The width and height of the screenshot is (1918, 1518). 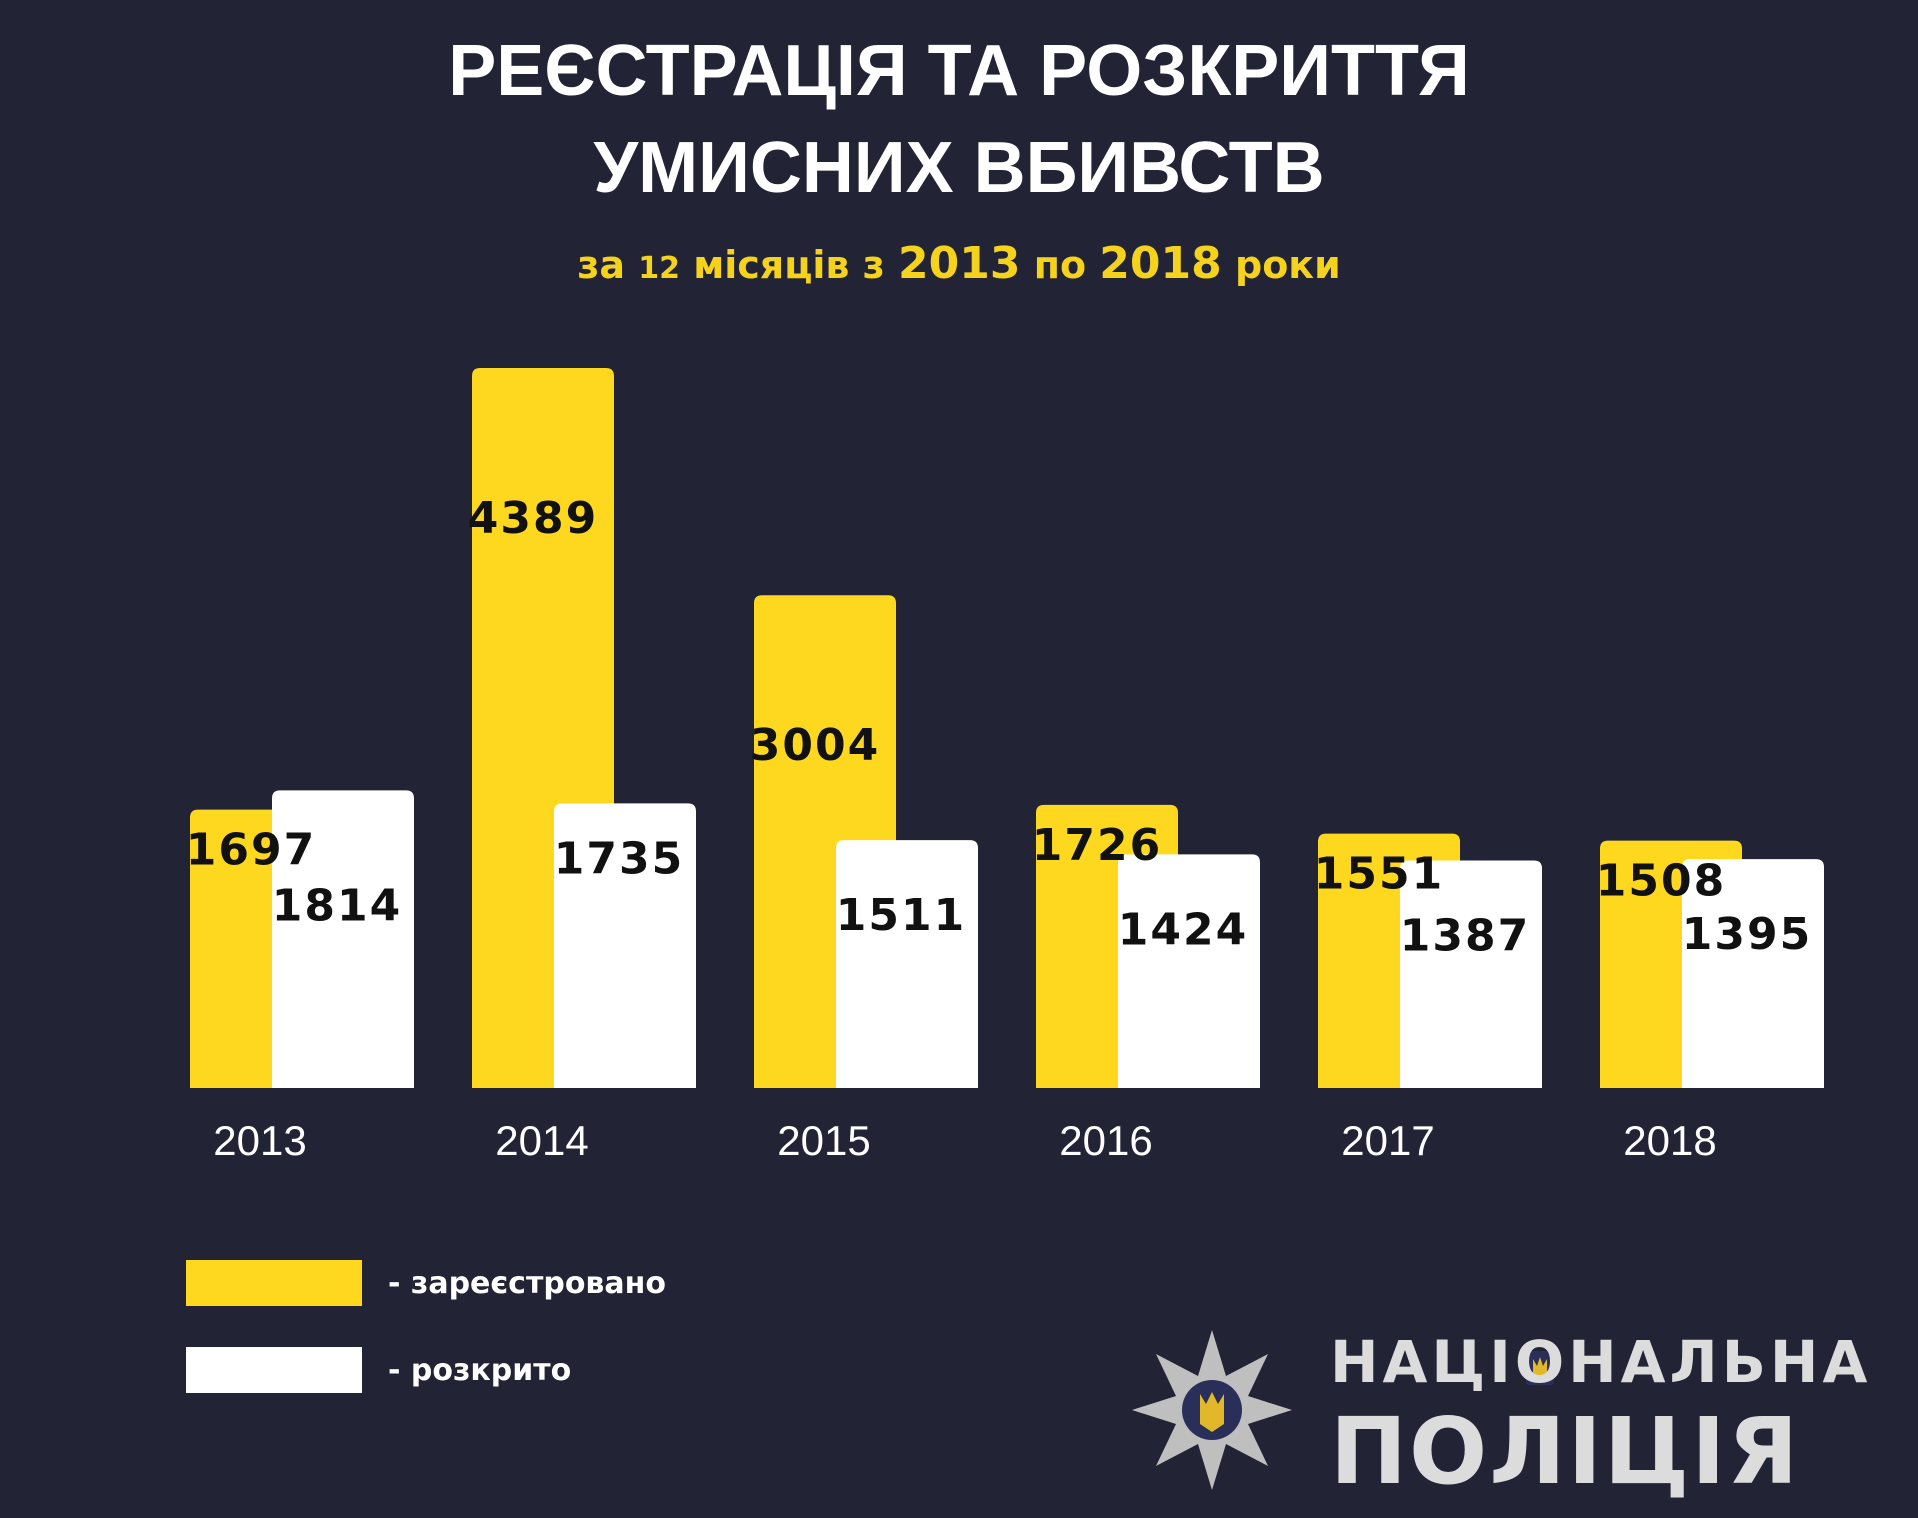 I want to click on data-label-registered-2018: 1508, so click(x=1661, y=881).